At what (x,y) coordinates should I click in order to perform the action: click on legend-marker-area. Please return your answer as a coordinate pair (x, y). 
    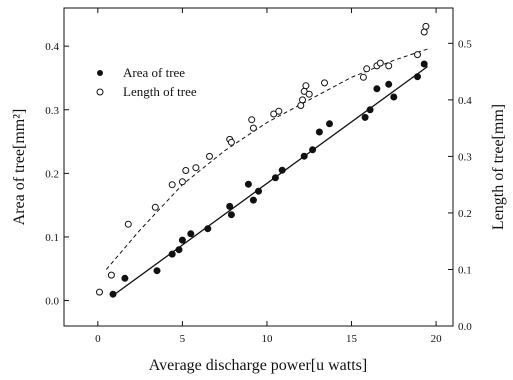
    Looking at the image, I should click on (100, 73).